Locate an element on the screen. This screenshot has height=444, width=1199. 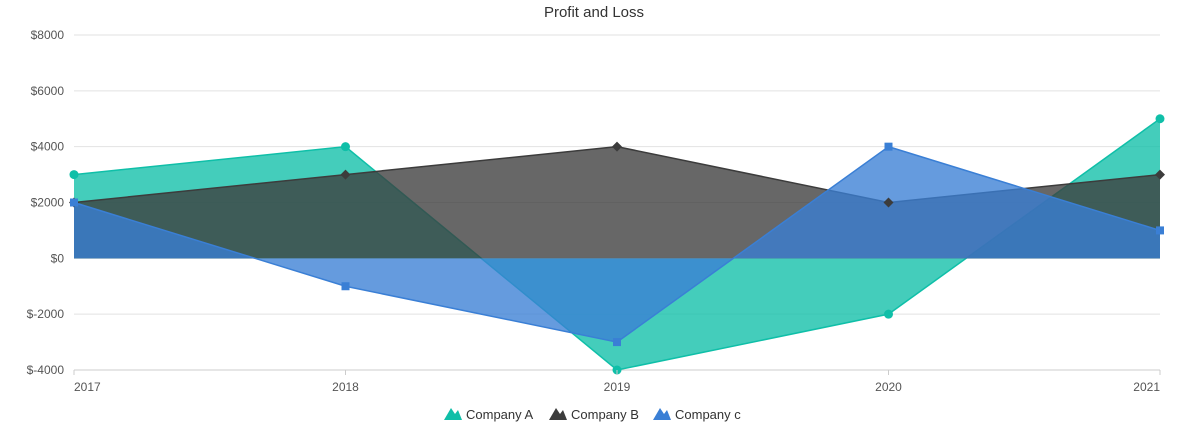
x-tick-label: 2017 is located at coordinates (87, 387).